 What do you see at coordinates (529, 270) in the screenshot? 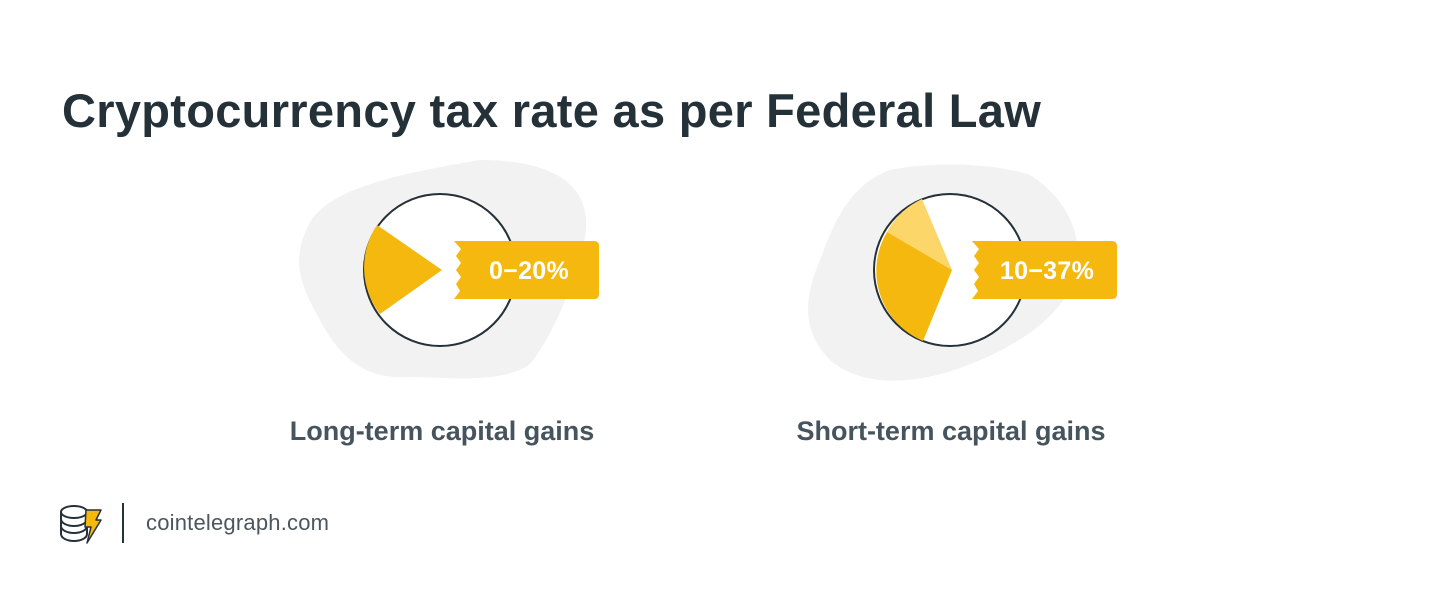
I see `long-term-rate-badge: 0−20%` at bounding box center [529, 270].